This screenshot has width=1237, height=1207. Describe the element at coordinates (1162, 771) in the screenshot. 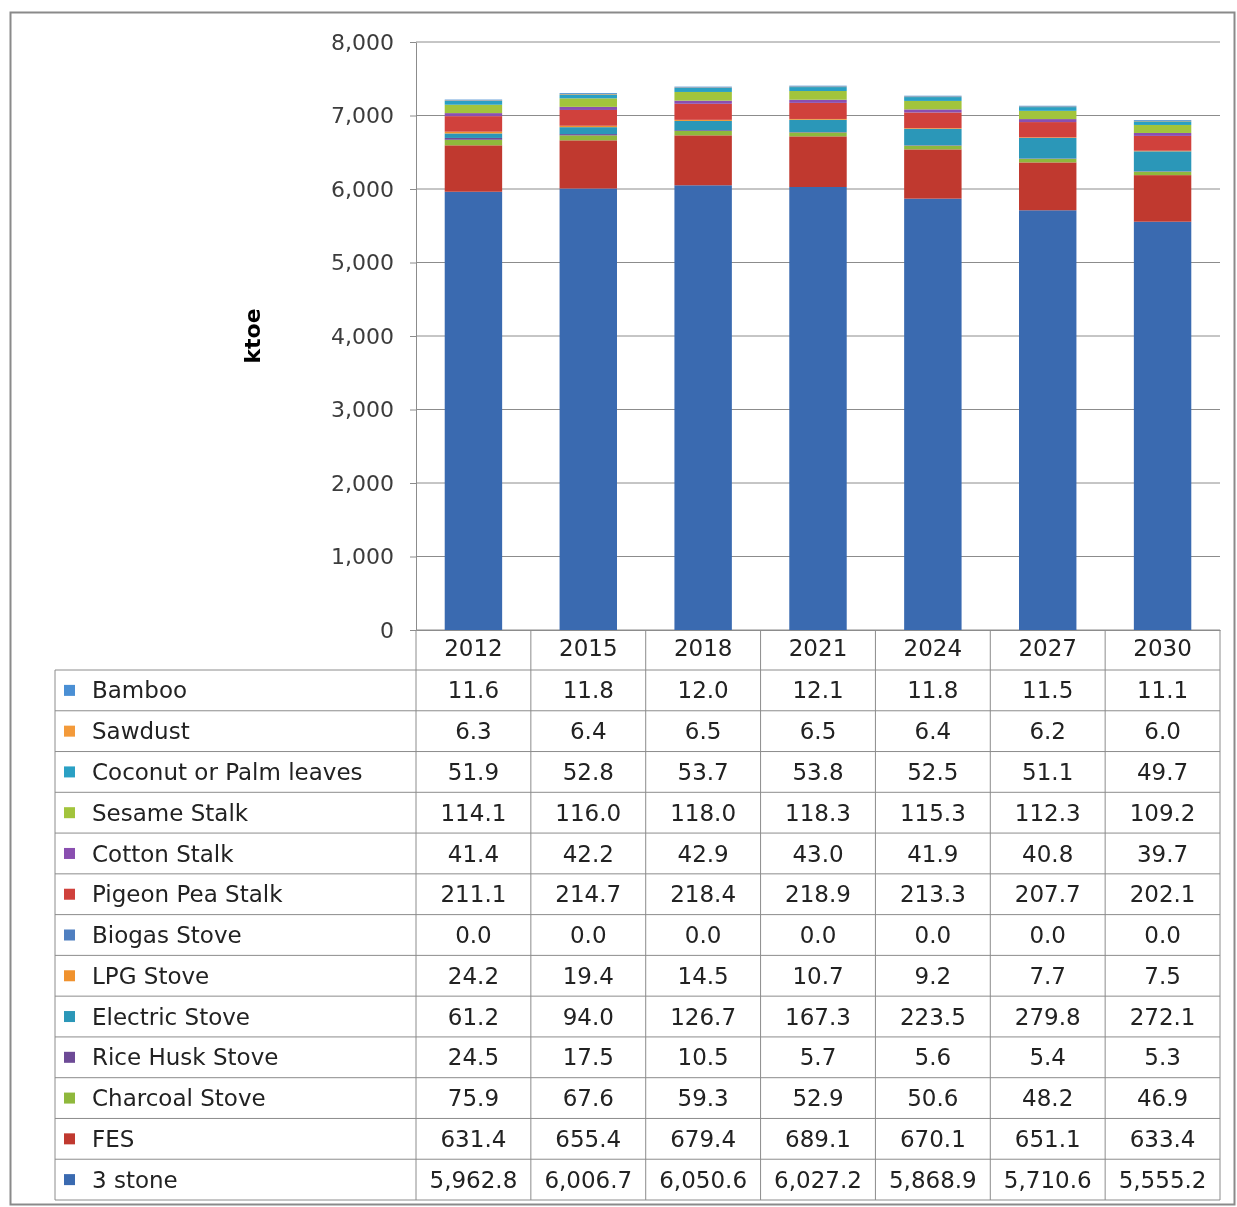

I see `data-label: 49.7` at that location.